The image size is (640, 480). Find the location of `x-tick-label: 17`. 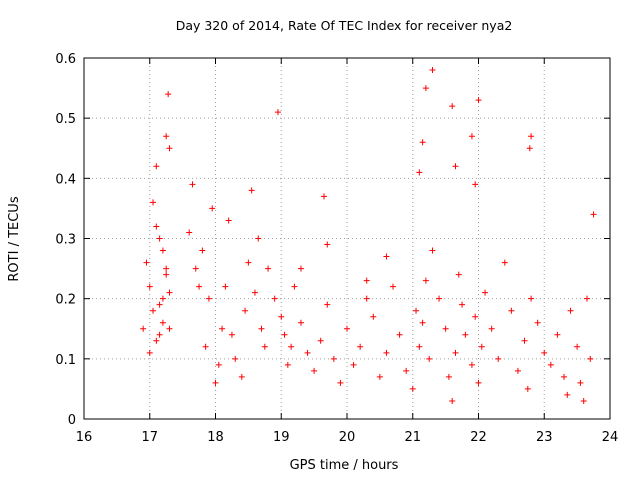

x-tick-label: 17 is located at coordinates (149, 437).